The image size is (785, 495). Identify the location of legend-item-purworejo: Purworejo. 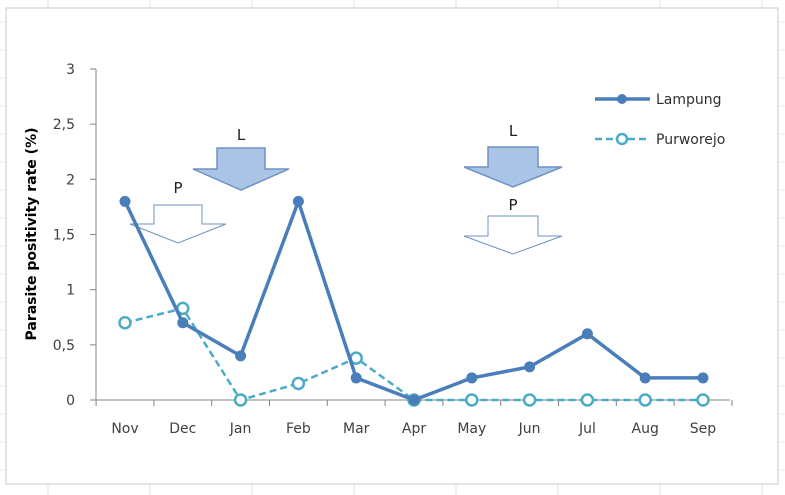
(660, 140).